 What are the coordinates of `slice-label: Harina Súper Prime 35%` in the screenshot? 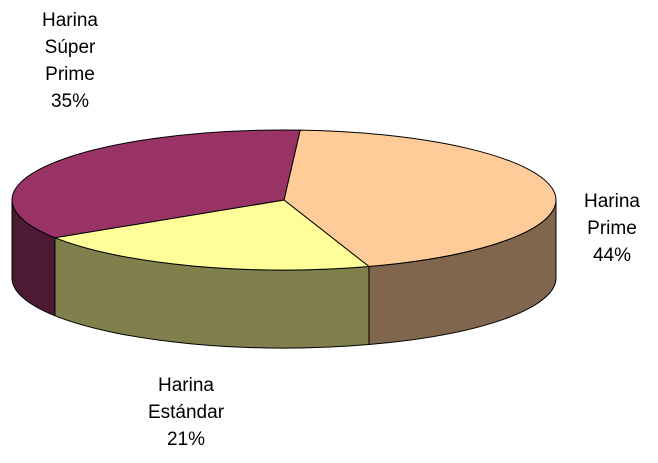 It's located at (70, 61).